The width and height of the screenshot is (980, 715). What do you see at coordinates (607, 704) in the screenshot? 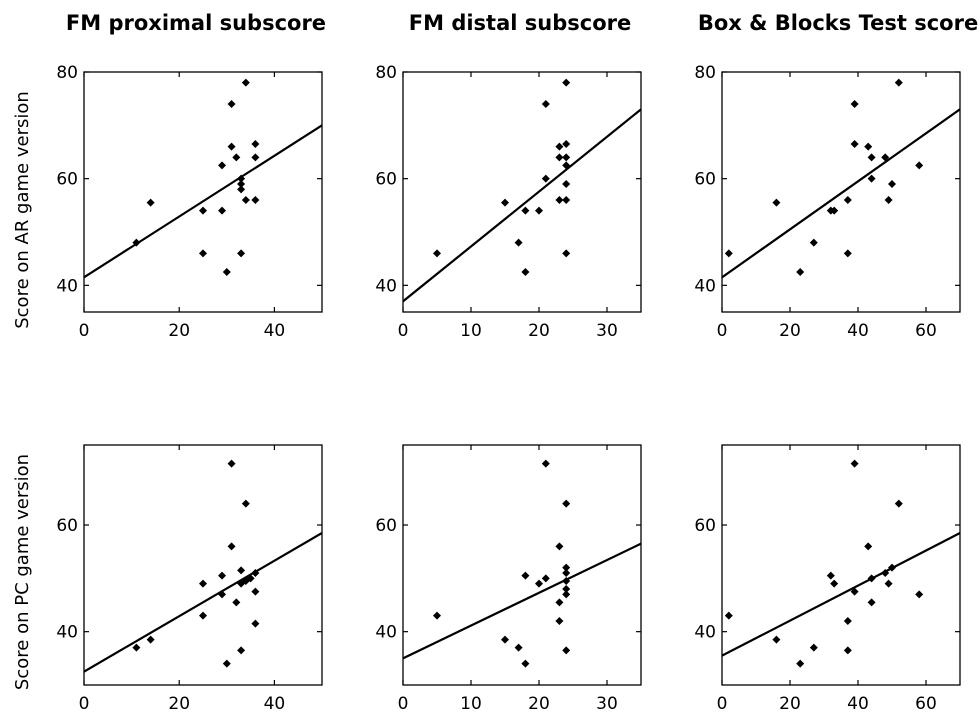
I see `x-tick-label: 30` at bounding box center [607, 704].